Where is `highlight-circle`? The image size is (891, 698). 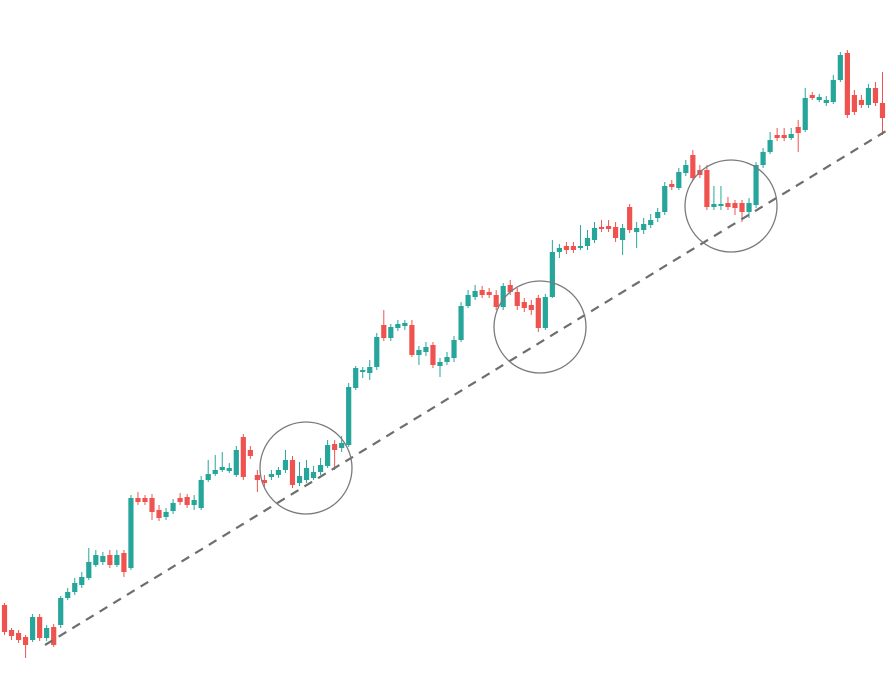
highlight-circle is located at coordinates (731, 206).